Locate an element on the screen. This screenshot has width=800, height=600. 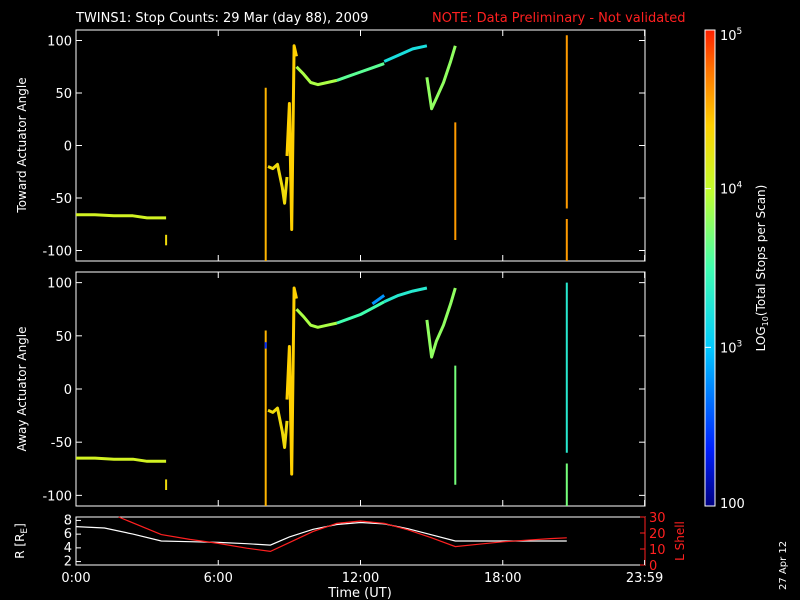
toward-ytick-label: 50 is located at coordinates (63, 94).